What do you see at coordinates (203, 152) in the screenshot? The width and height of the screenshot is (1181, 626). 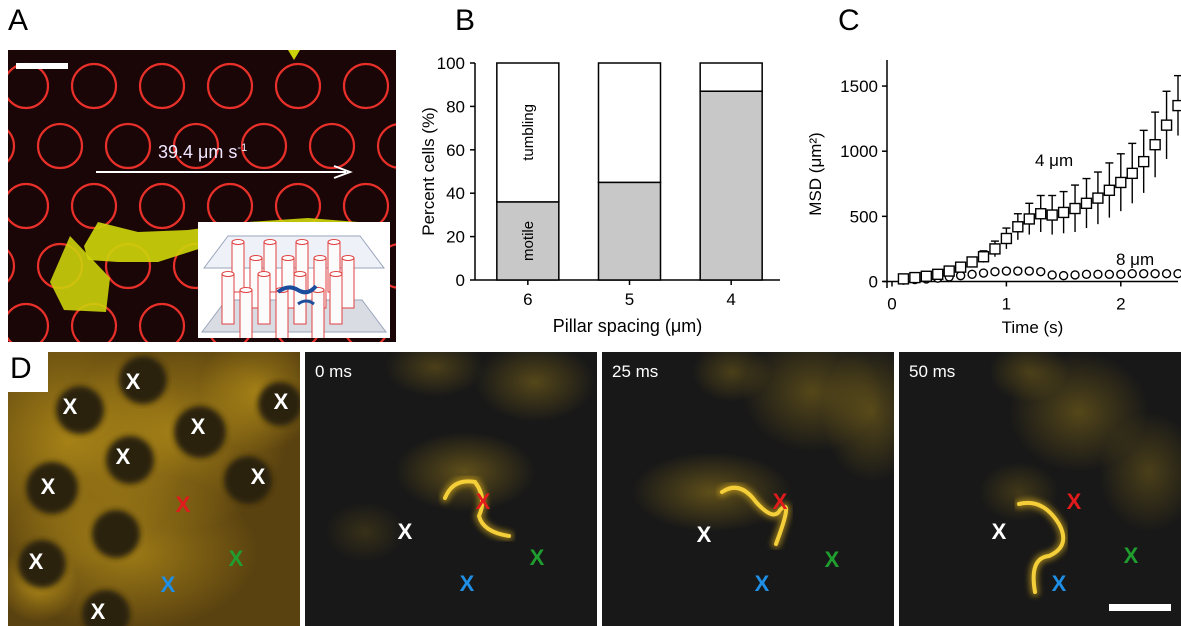 I see `speed-label: 39.4 μm s-1` at bounding box center [203, 152].